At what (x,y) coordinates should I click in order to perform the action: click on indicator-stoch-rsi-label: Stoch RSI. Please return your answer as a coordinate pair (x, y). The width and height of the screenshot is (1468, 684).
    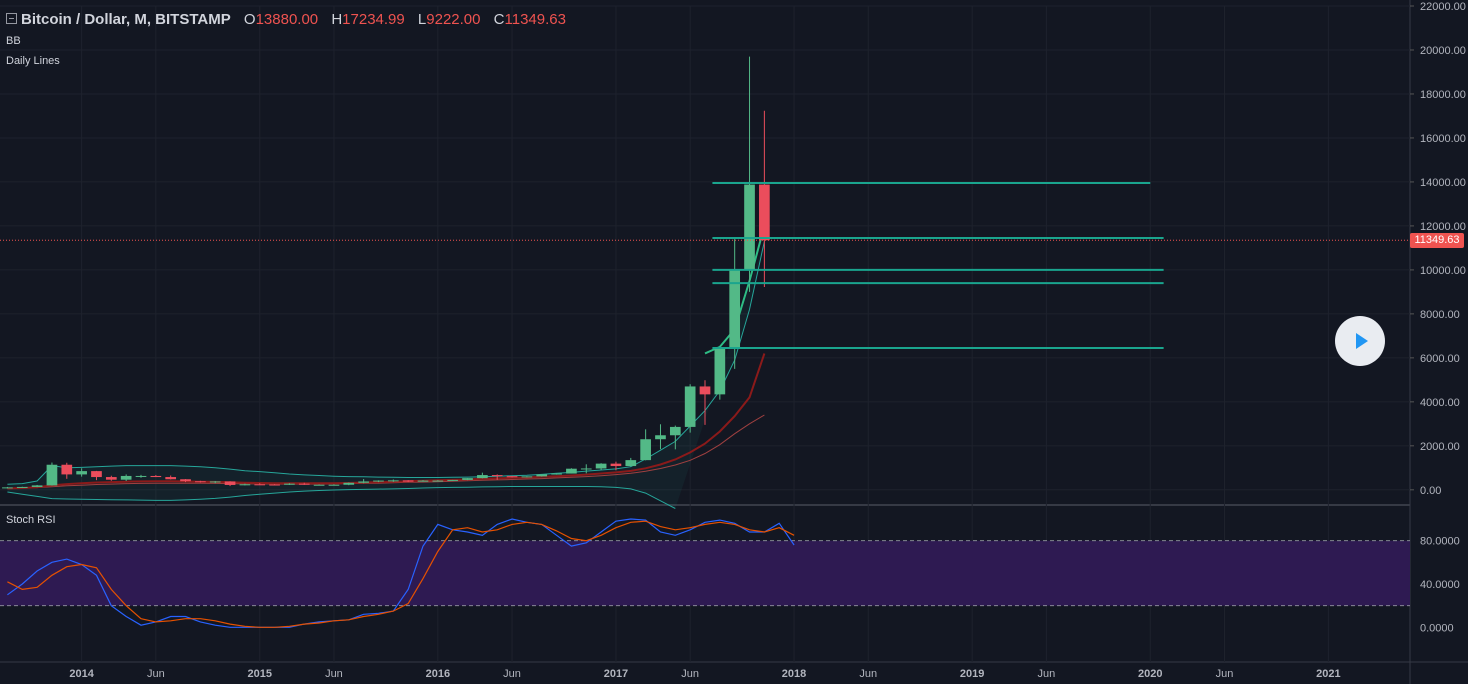
    Looking at the image, I should click on (31, 520).